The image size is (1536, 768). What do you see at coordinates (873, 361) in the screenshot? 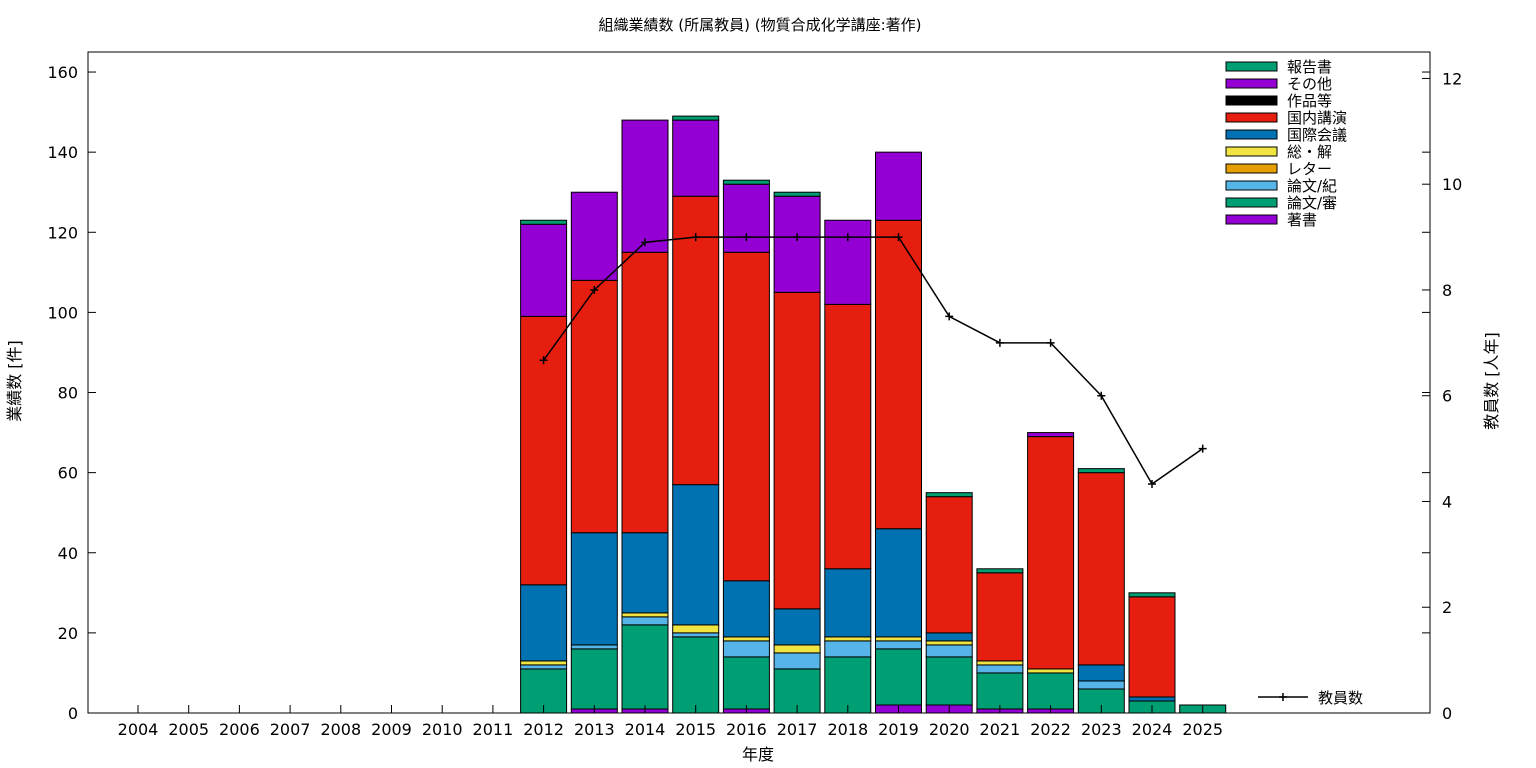
I see `line-series` at bounding box center [873, 361].